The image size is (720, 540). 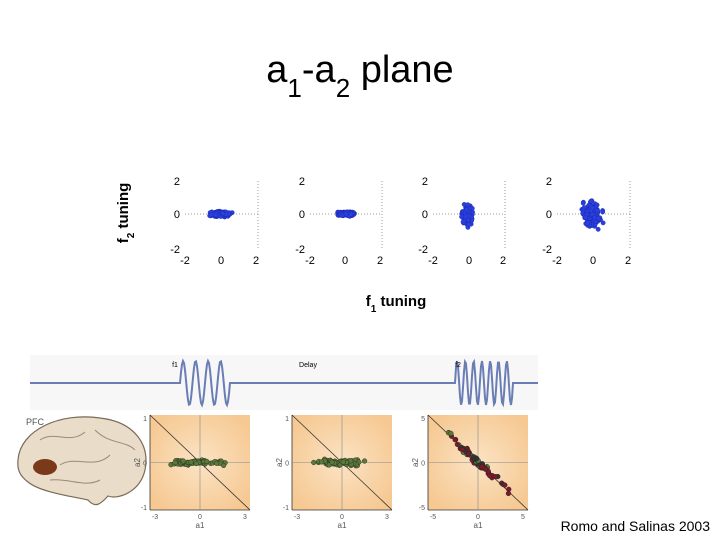 What do you see at coordinates (277, 70) in the screenshot?
I see `text-part: a` at bounding box center [277, 70].